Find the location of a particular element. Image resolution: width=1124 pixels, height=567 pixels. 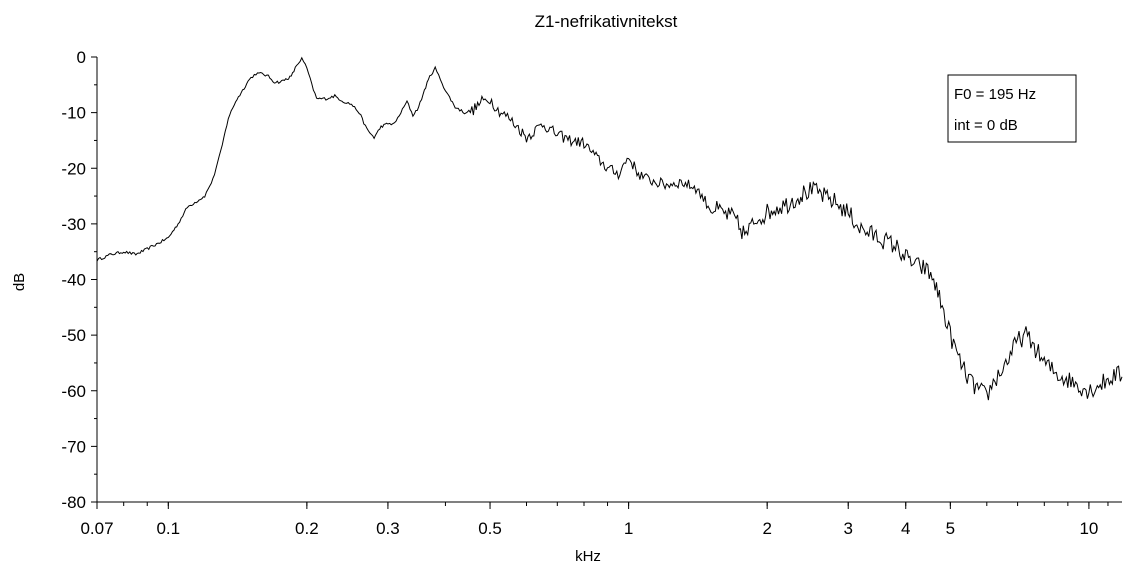

x-tick-label: 0.1 is located at coordinates (168, 528).